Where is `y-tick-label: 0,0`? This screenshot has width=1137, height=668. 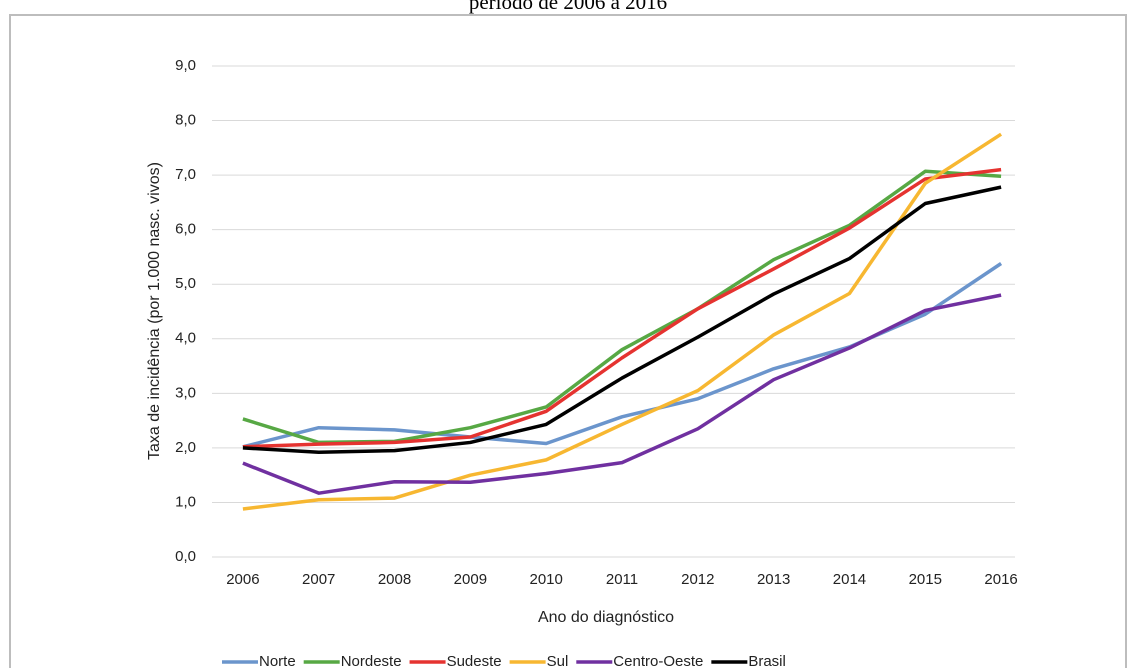 y-tick-label: 0,0 is located at coordinates (185, 556).